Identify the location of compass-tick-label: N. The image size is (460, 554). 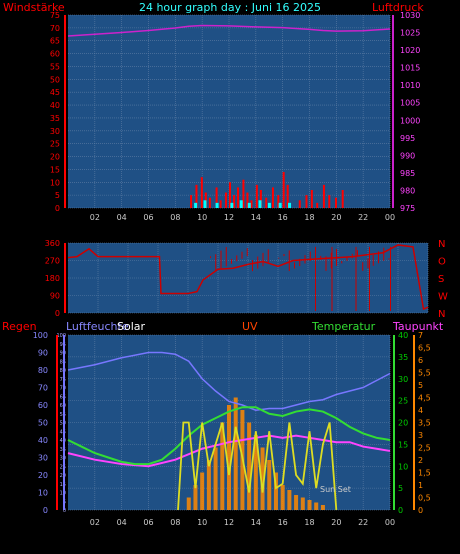
(441, 314).